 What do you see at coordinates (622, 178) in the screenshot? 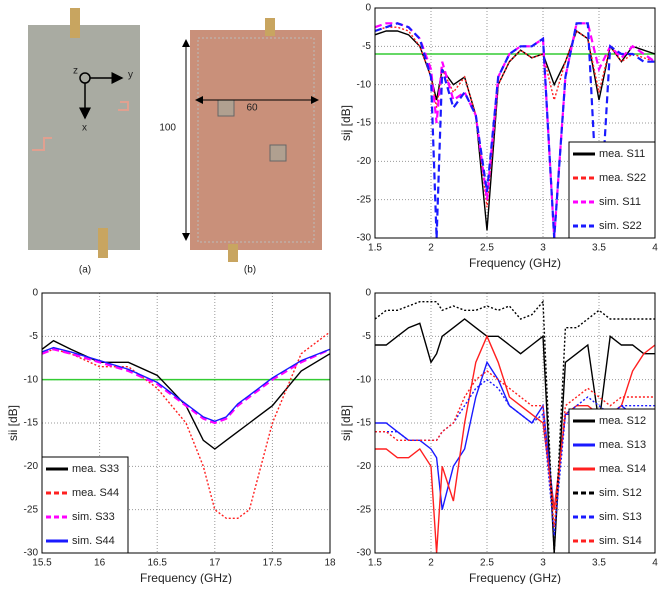
I see `legend-label: mea. S22` at bounding box center [622, 178].